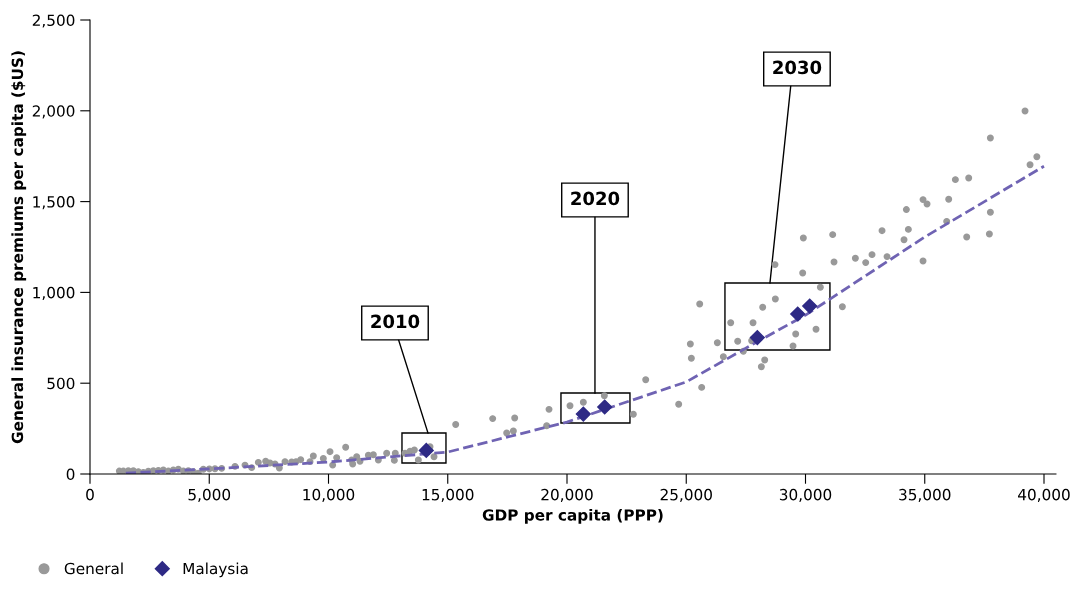  What do you see at coordinates (395, 321) in the screenshot?
I see `annotation: 2010` at bounding box center [395, 321].